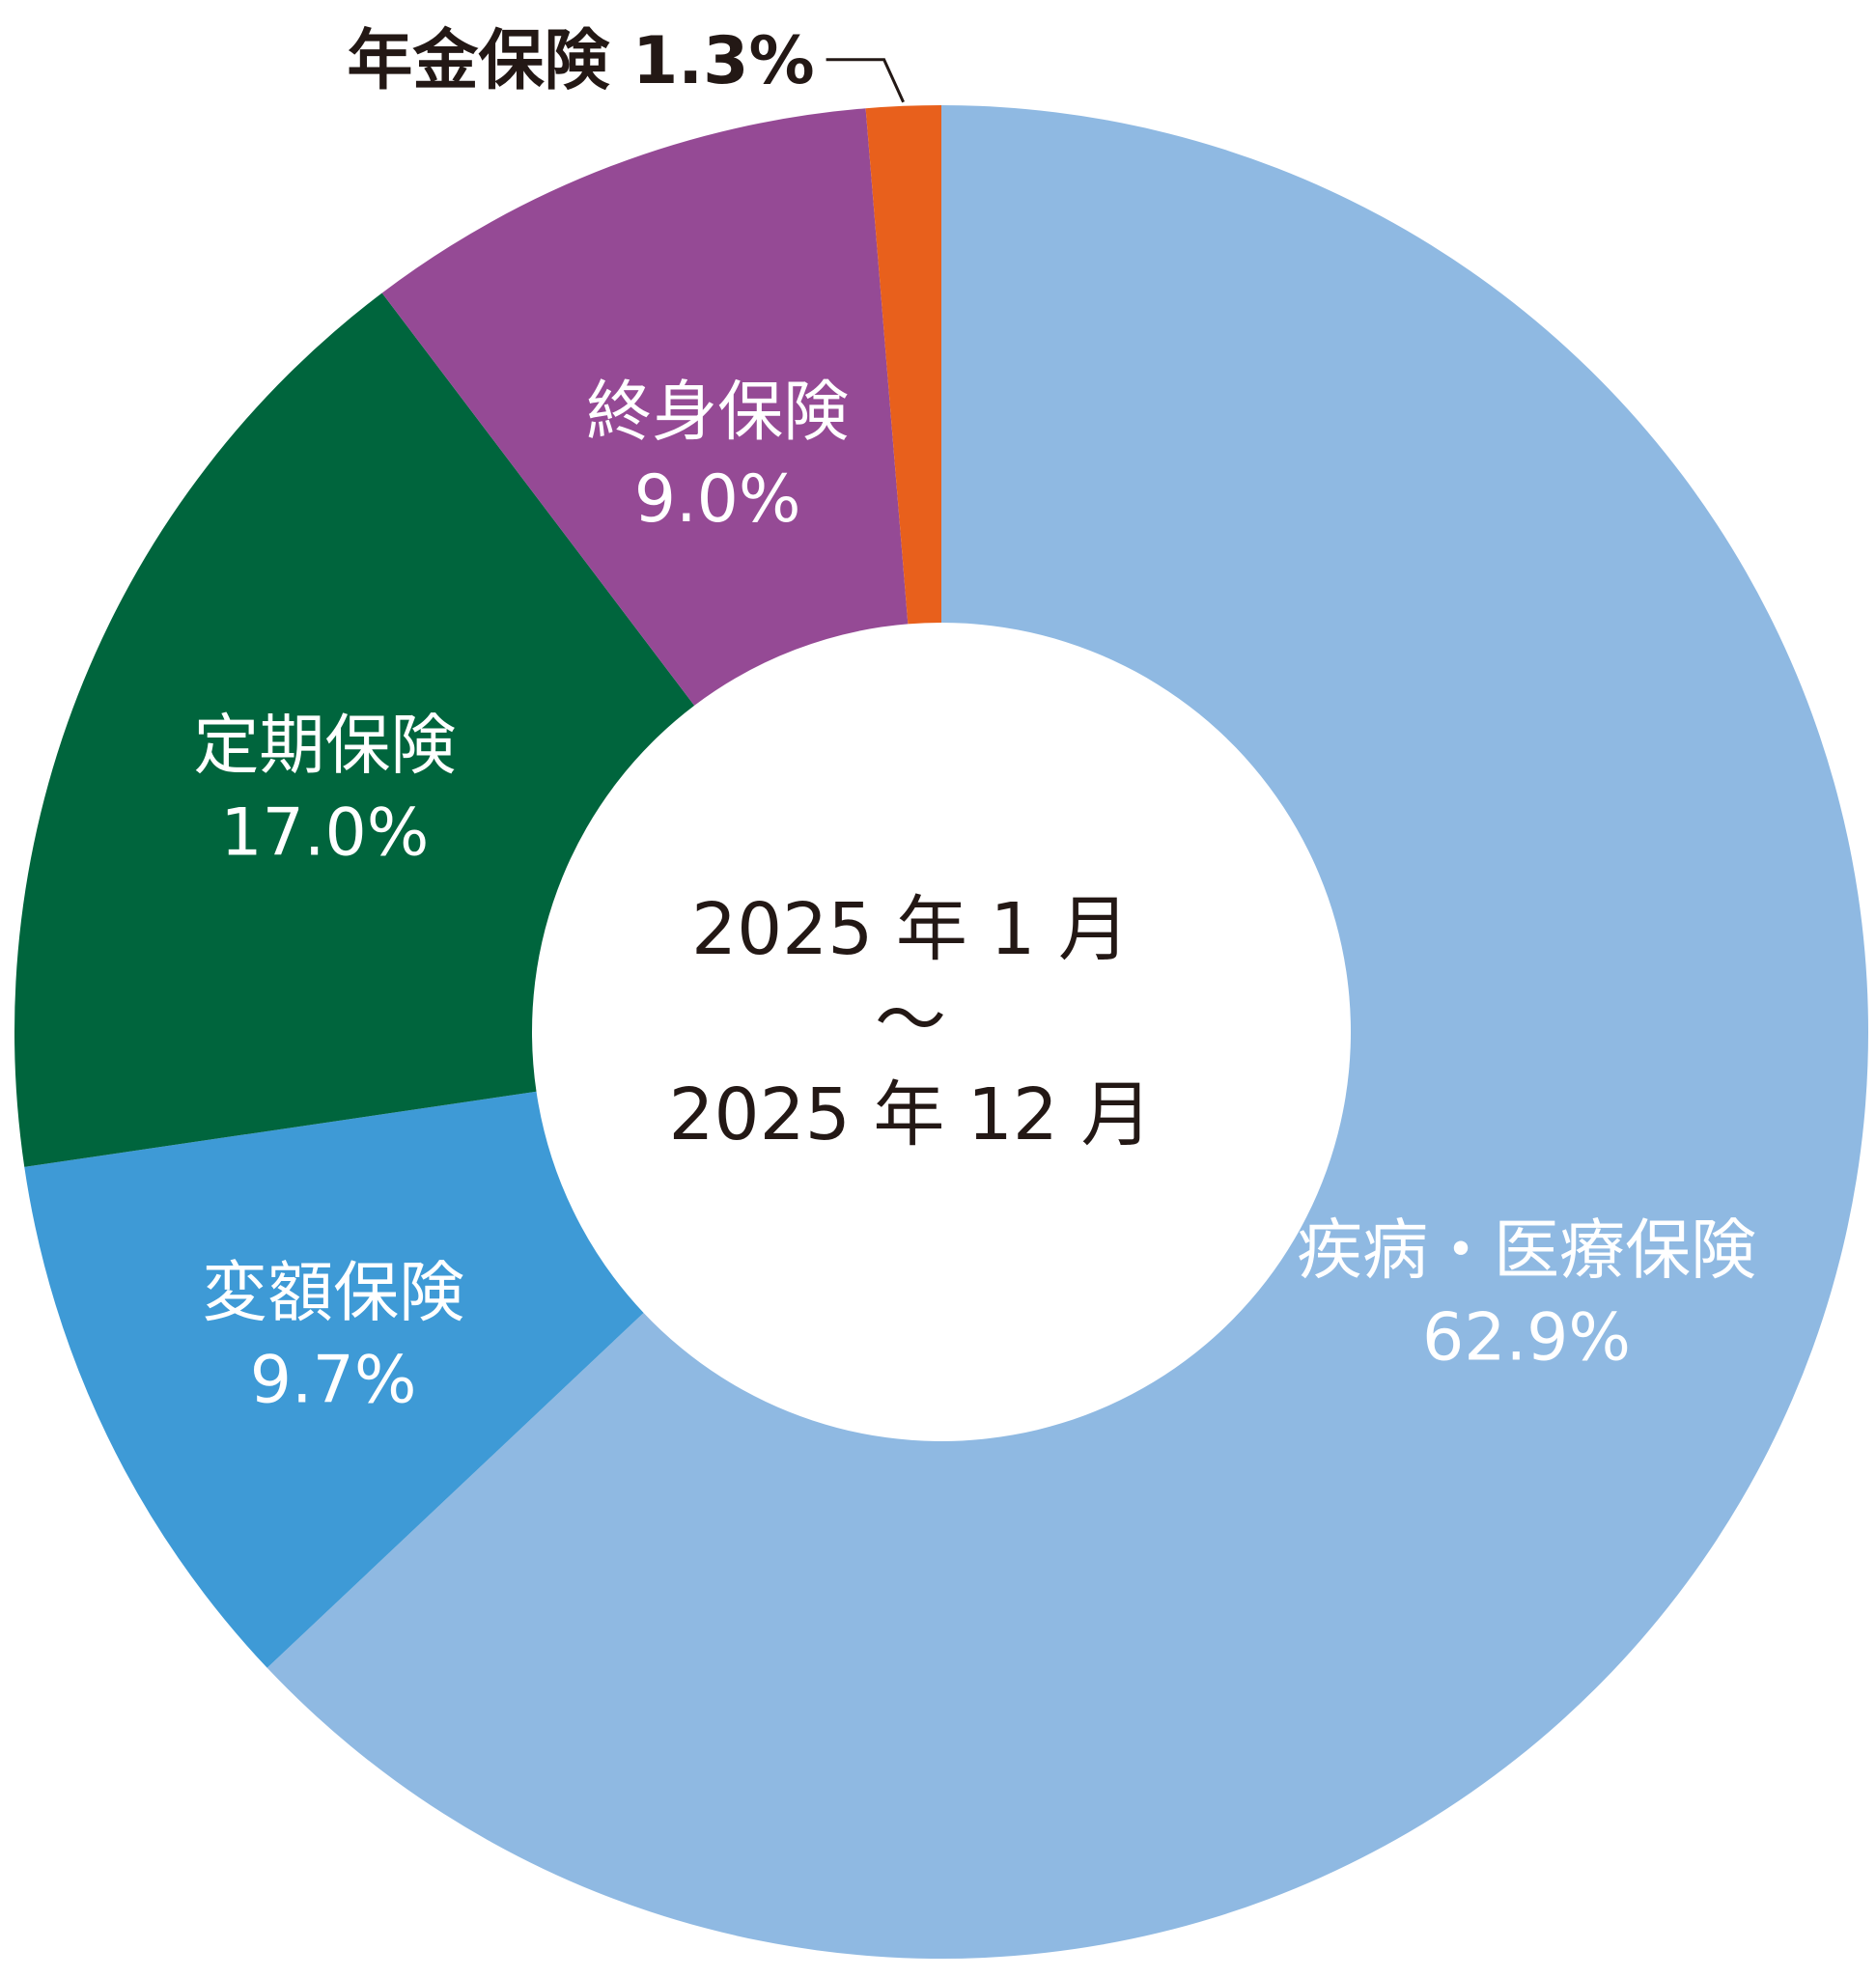 This screenshot has width=1876, height=1977. What do you see at coordinates (910, 1114) in the screenshot?
I see `center-line-3: 2025 年 12 月` at bounding box center [910, 1114].